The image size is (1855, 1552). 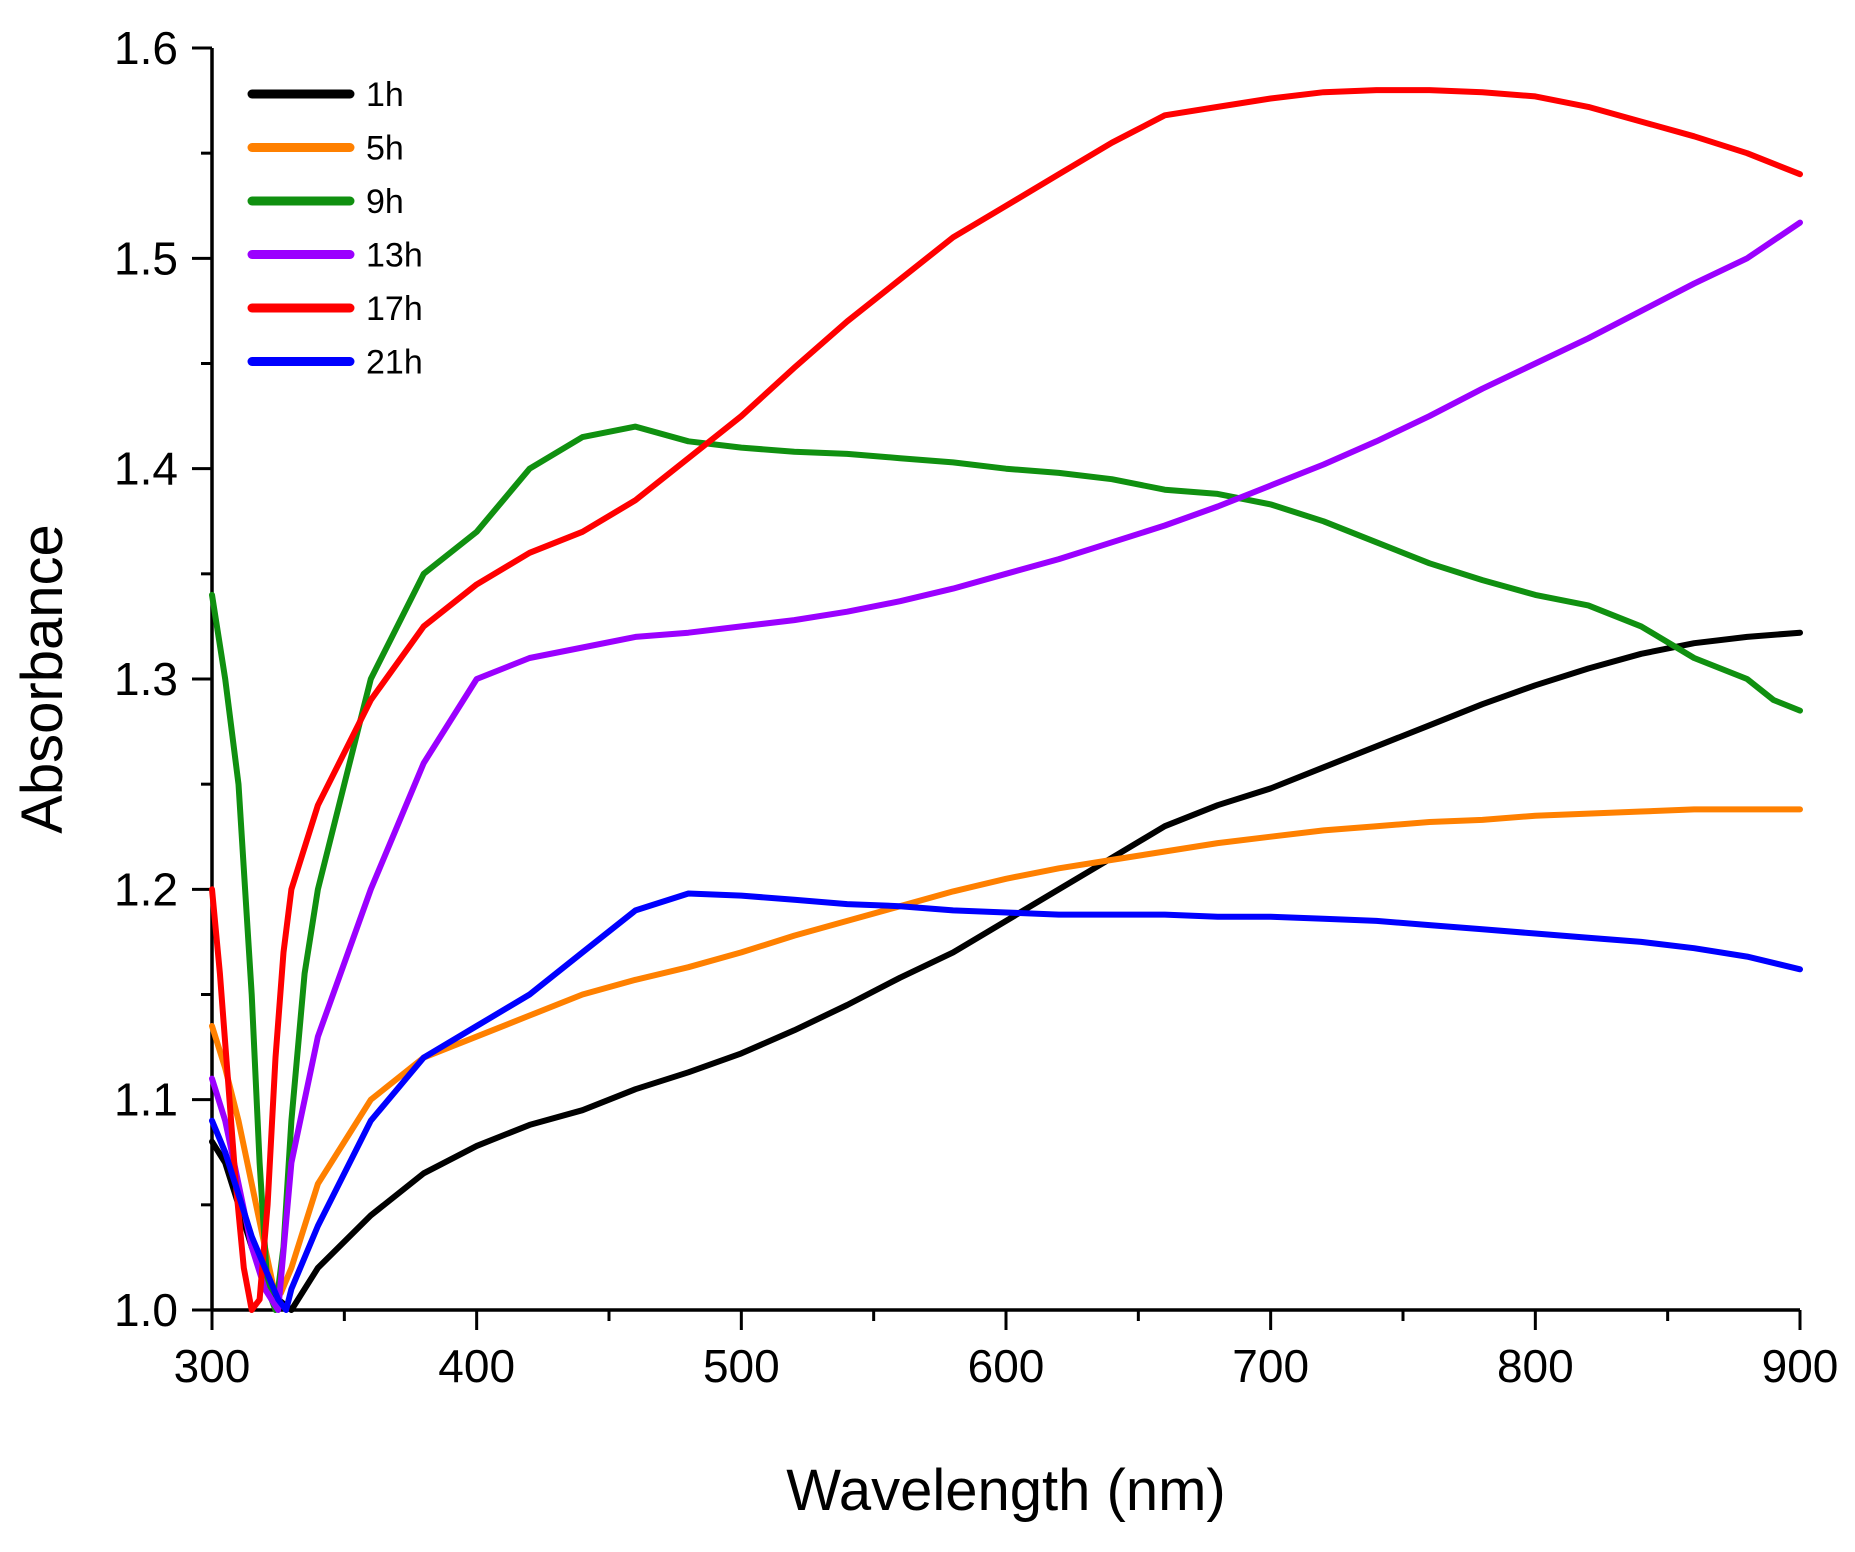 I want to click on x-tick-label: 900, so click(x=1800, y=1366).